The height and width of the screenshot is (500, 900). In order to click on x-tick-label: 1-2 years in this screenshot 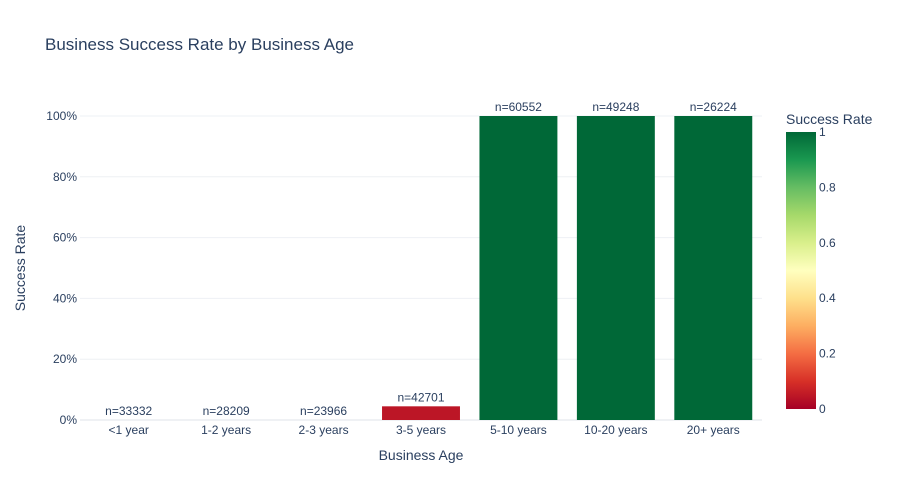, I will do `click(226, 430)`.